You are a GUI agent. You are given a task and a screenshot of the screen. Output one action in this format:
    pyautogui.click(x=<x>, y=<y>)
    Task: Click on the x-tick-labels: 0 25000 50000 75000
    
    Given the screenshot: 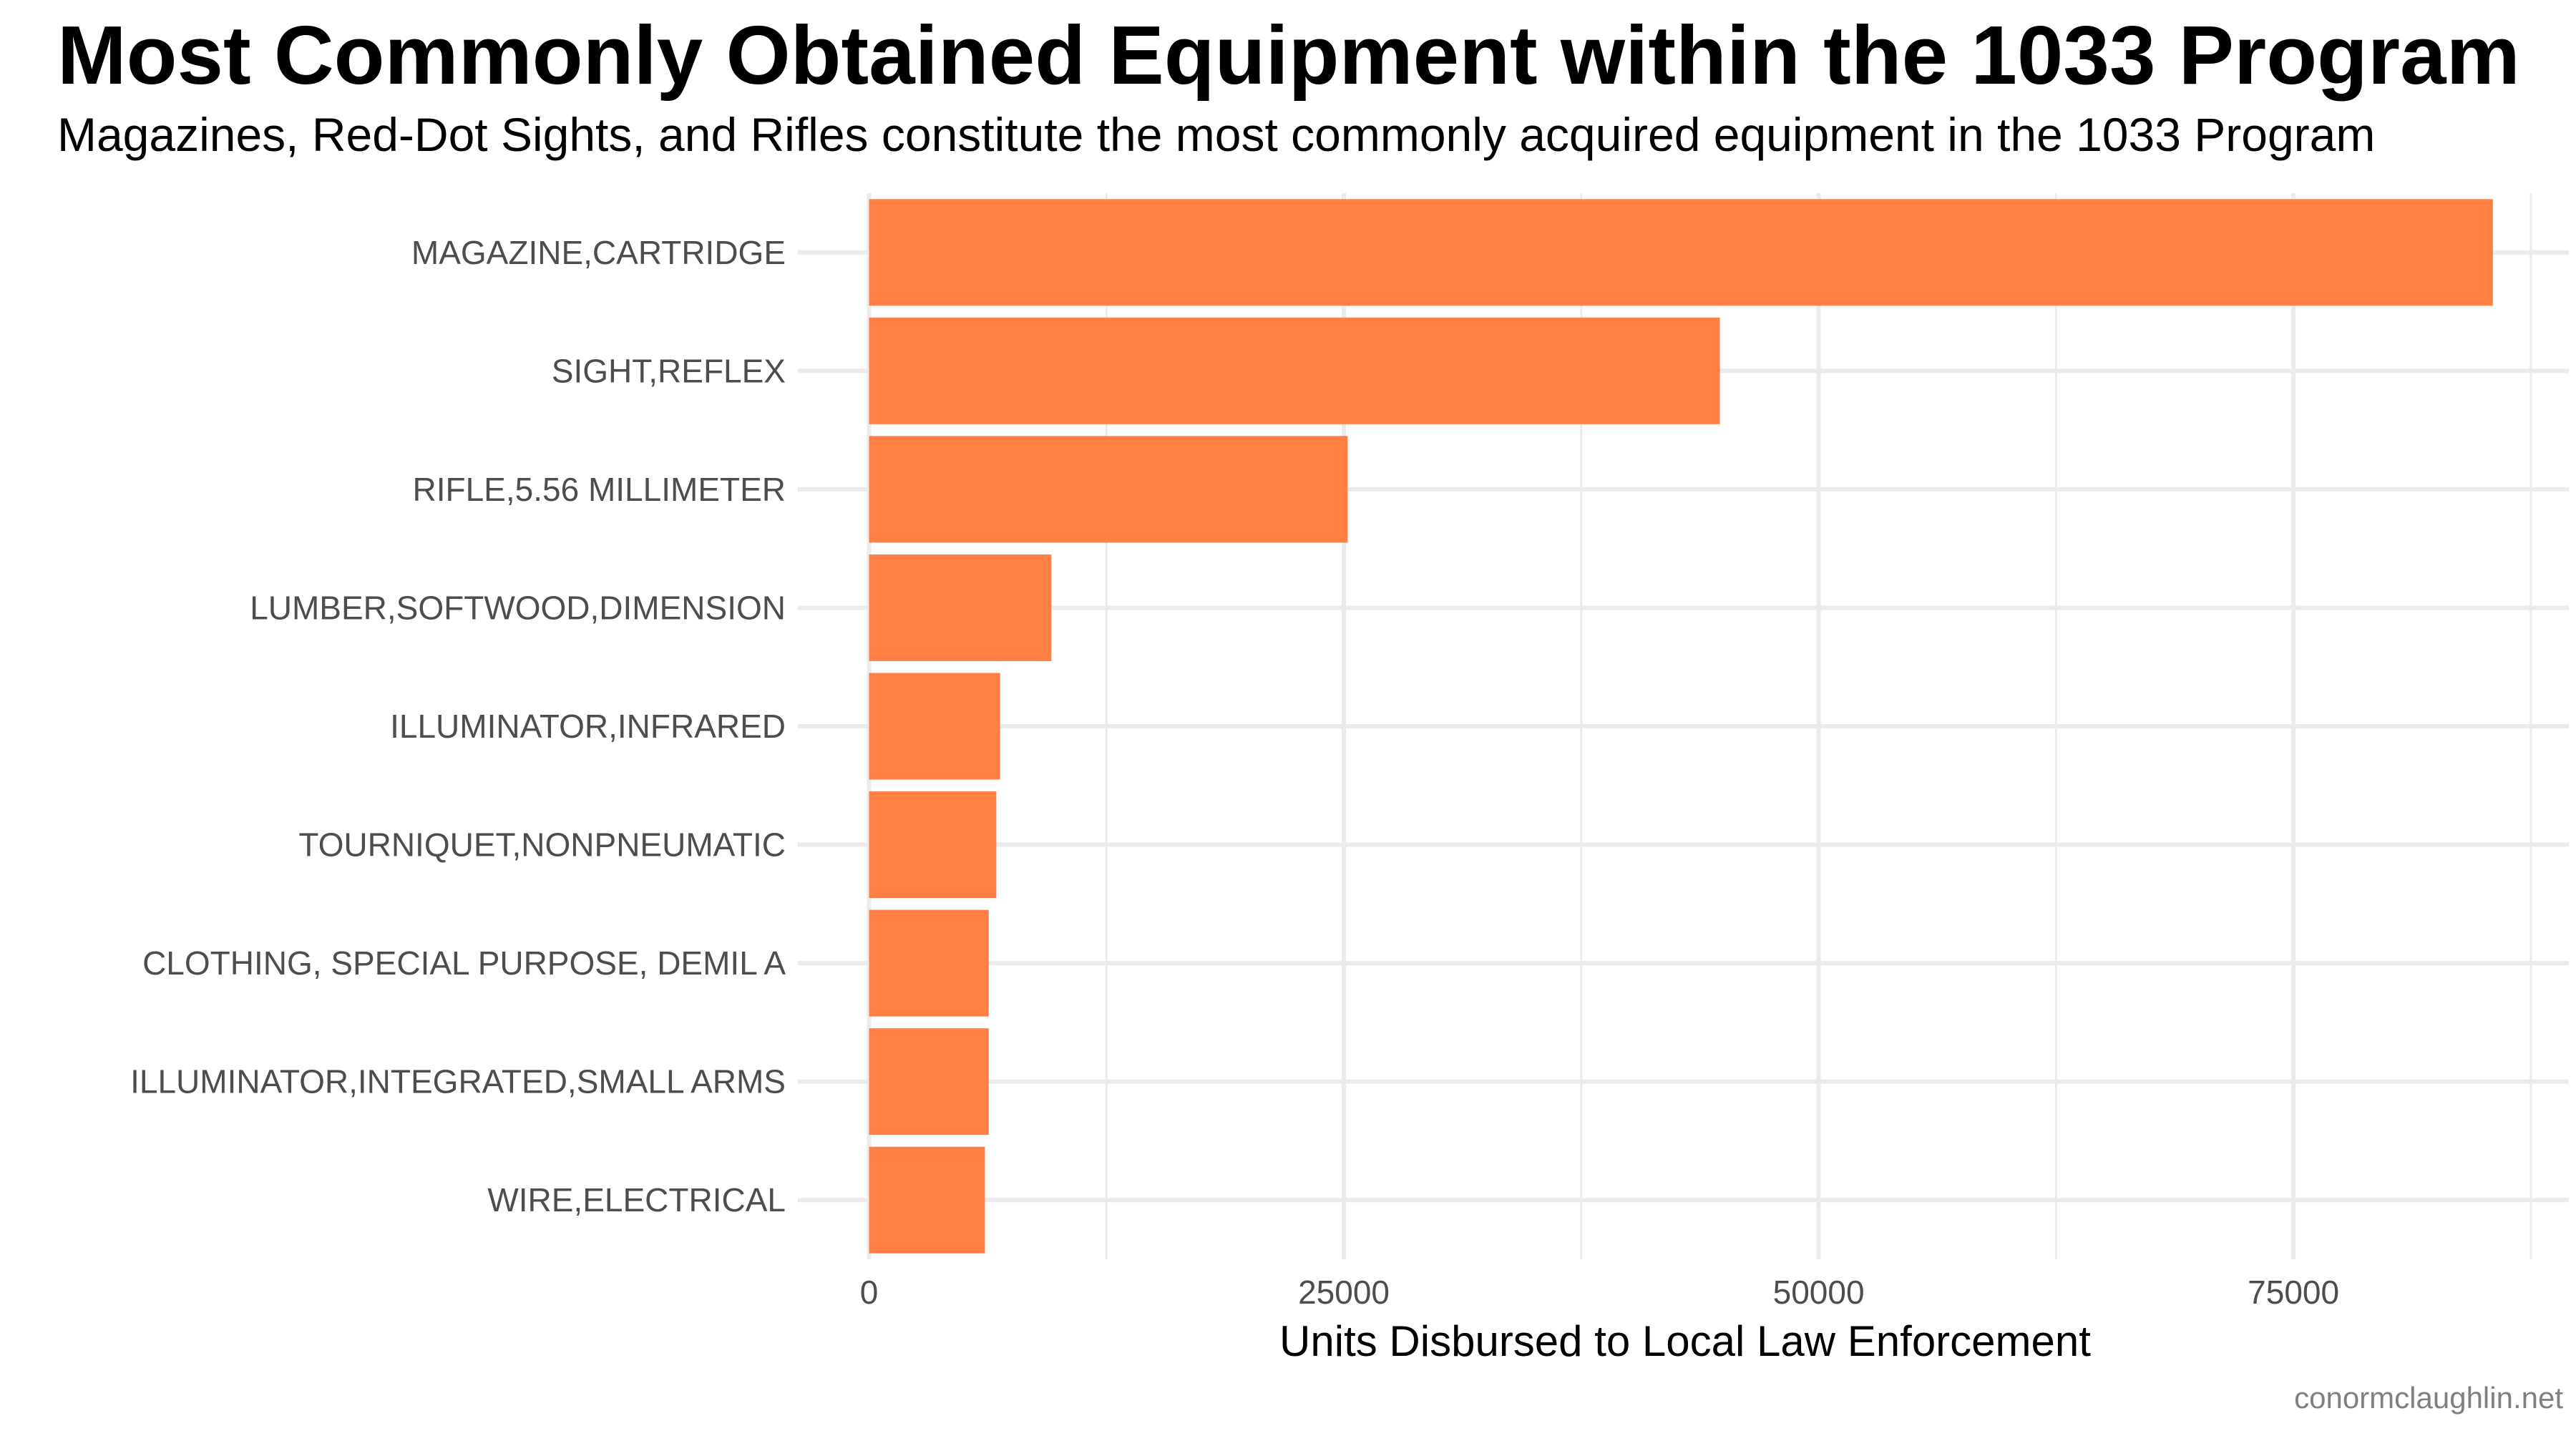 What is the action you would take?
    pyautogui.click(x=1599, y=1292)
    